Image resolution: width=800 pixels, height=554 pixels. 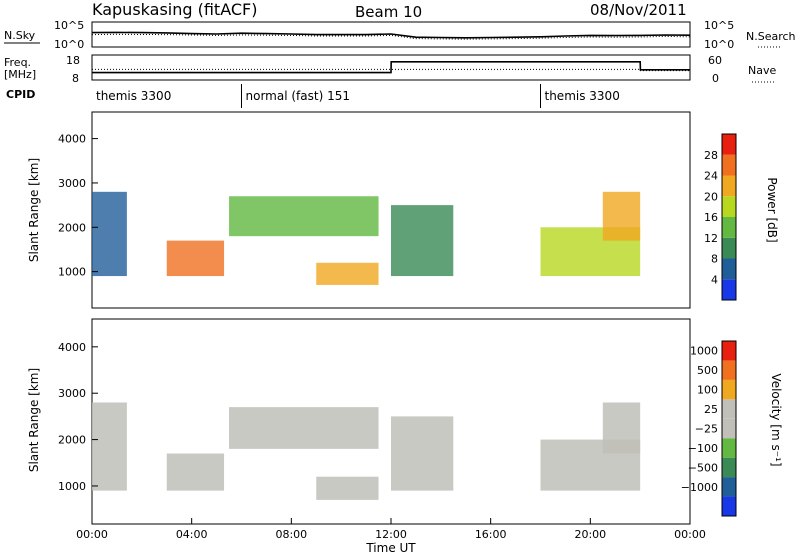 I want to click on frequency-panel: Freq. [MHz] 18 8 60 0 Nave, so click(x=390, y=69).